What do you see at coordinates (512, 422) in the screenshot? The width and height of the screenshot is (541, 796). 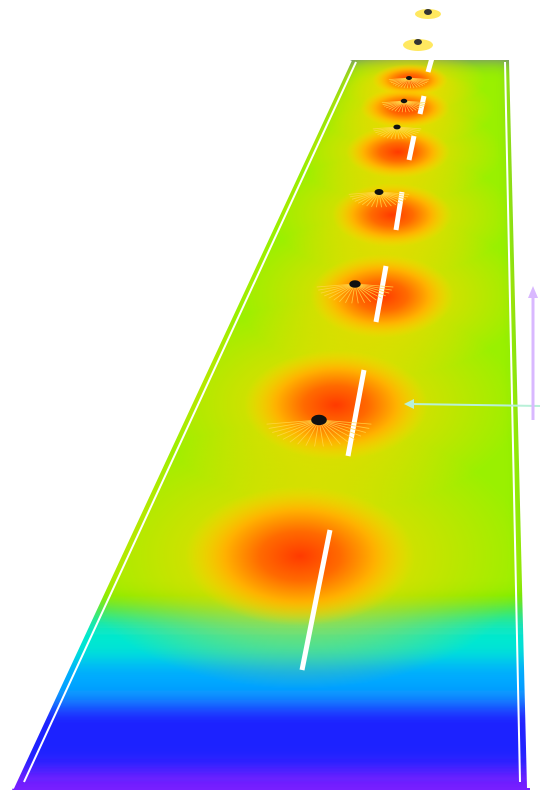 I see `right-inner-edge` at bounding box center [512, 422].